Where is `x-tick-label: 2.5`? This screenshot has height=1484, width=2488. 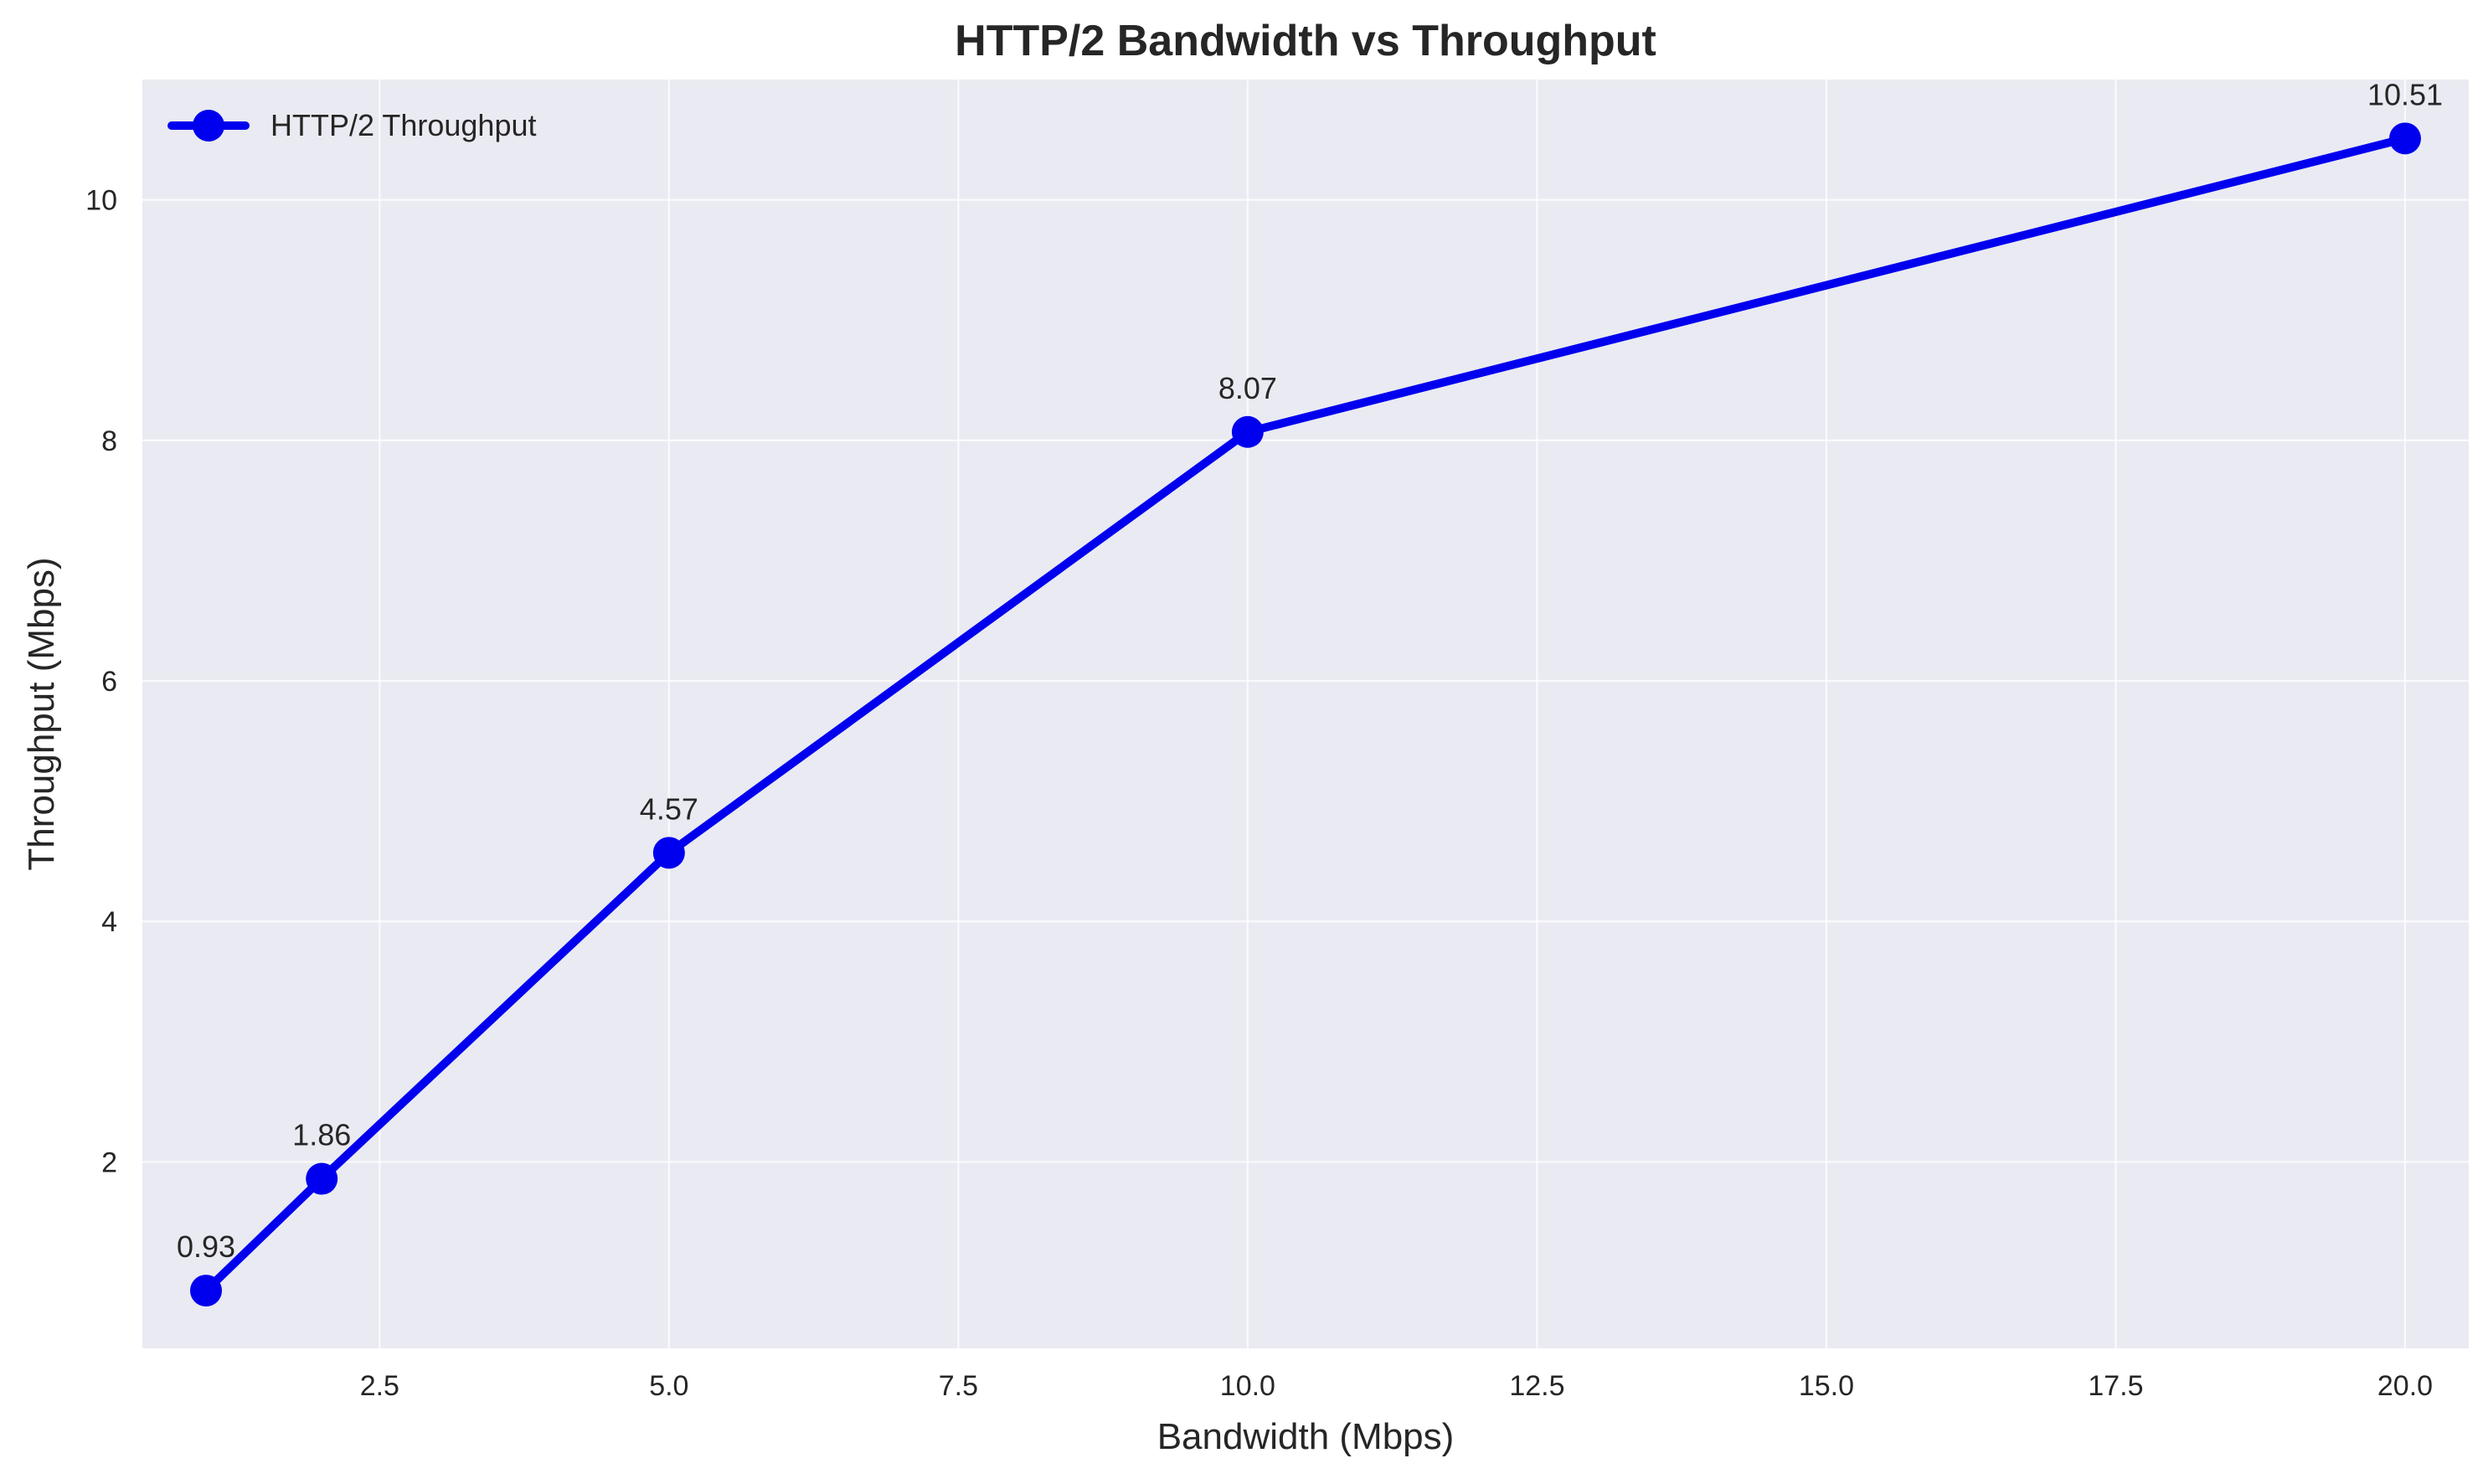 x-tick-label: 2.5 is located at coordinates (379, 1386).